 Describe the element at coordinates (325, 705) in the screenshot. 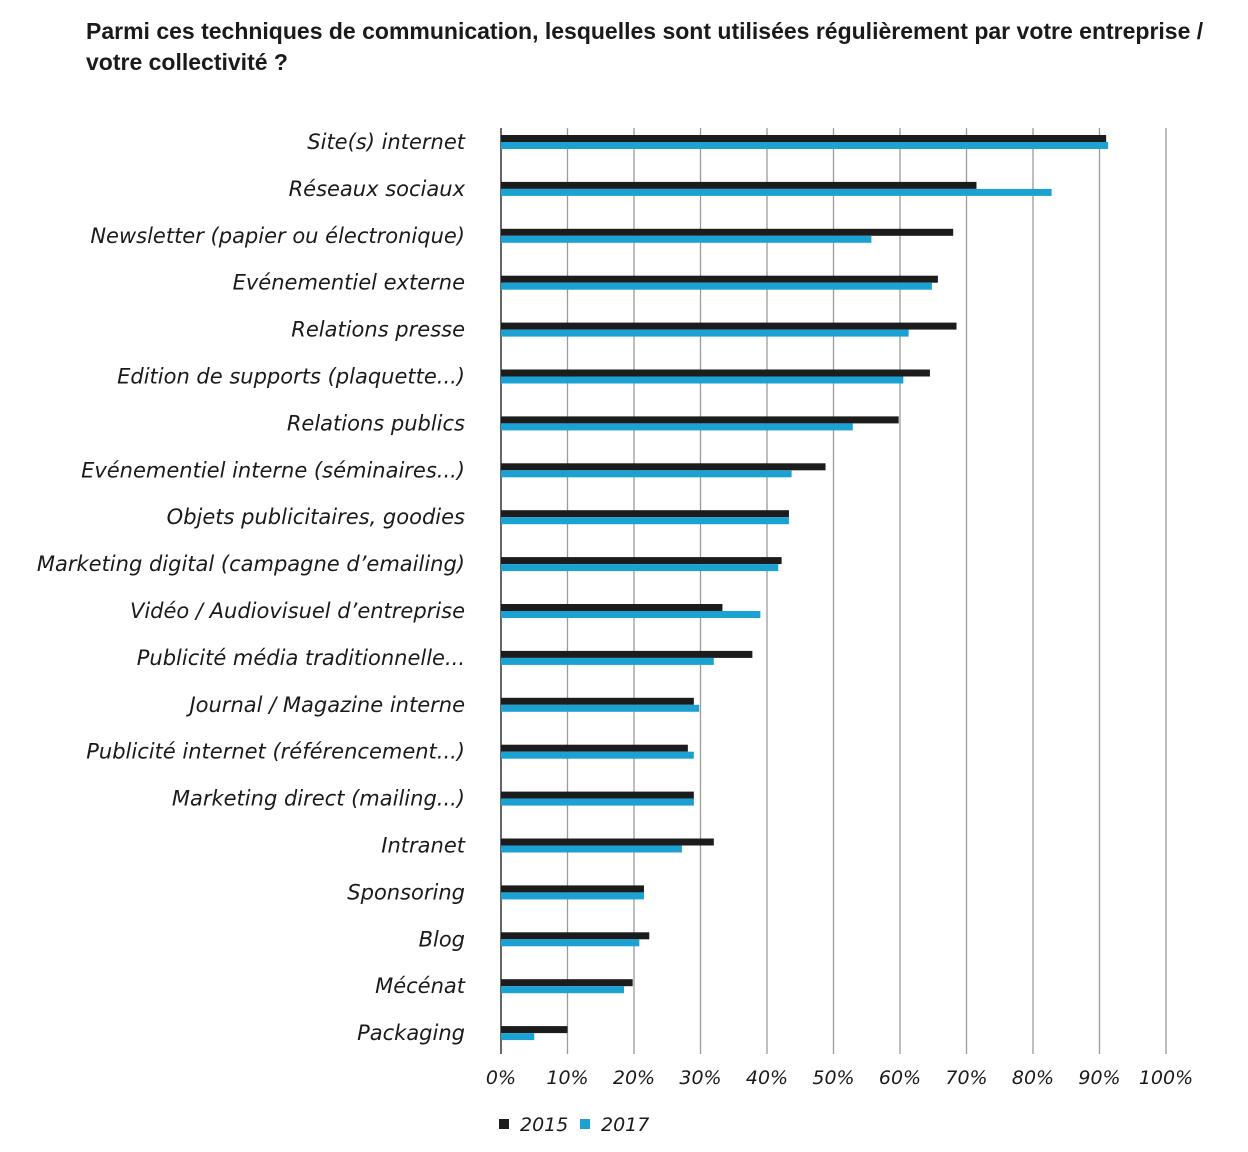

I see `category-label: Journal / Magazine interne` at that location.